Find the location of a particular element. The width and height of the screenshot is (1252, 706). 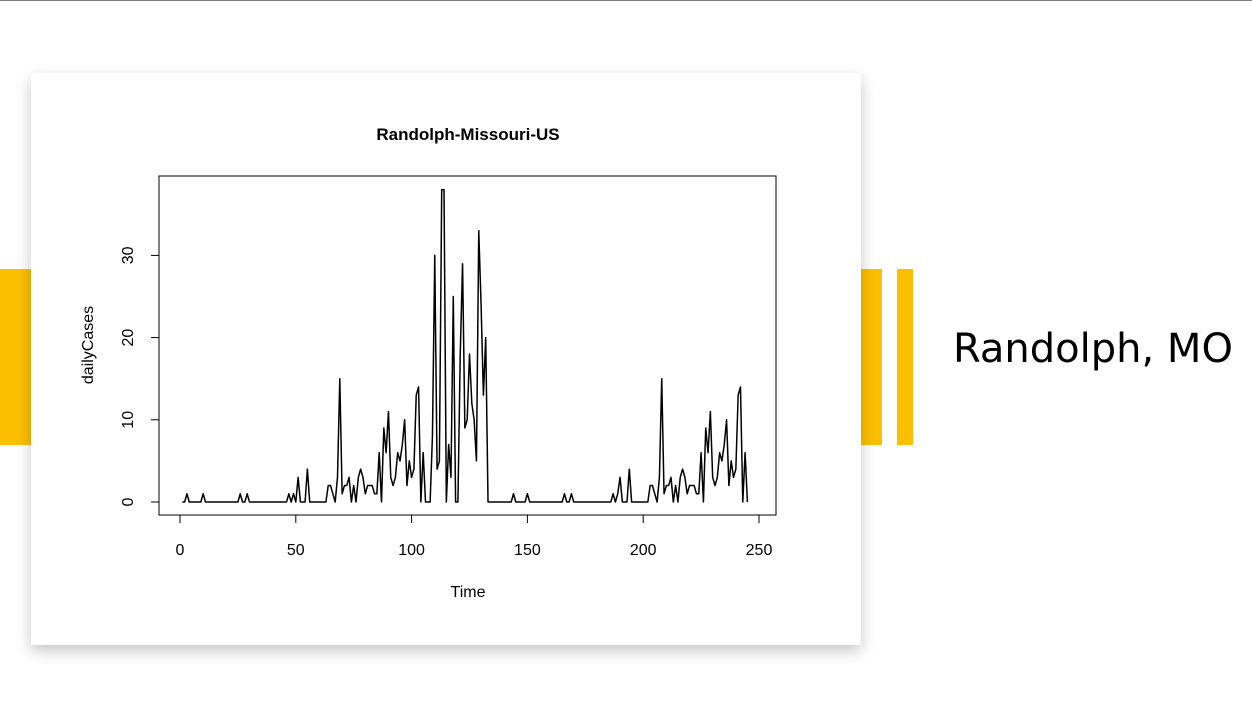

x-axis-label: Time is located at coordinates (468, 592).